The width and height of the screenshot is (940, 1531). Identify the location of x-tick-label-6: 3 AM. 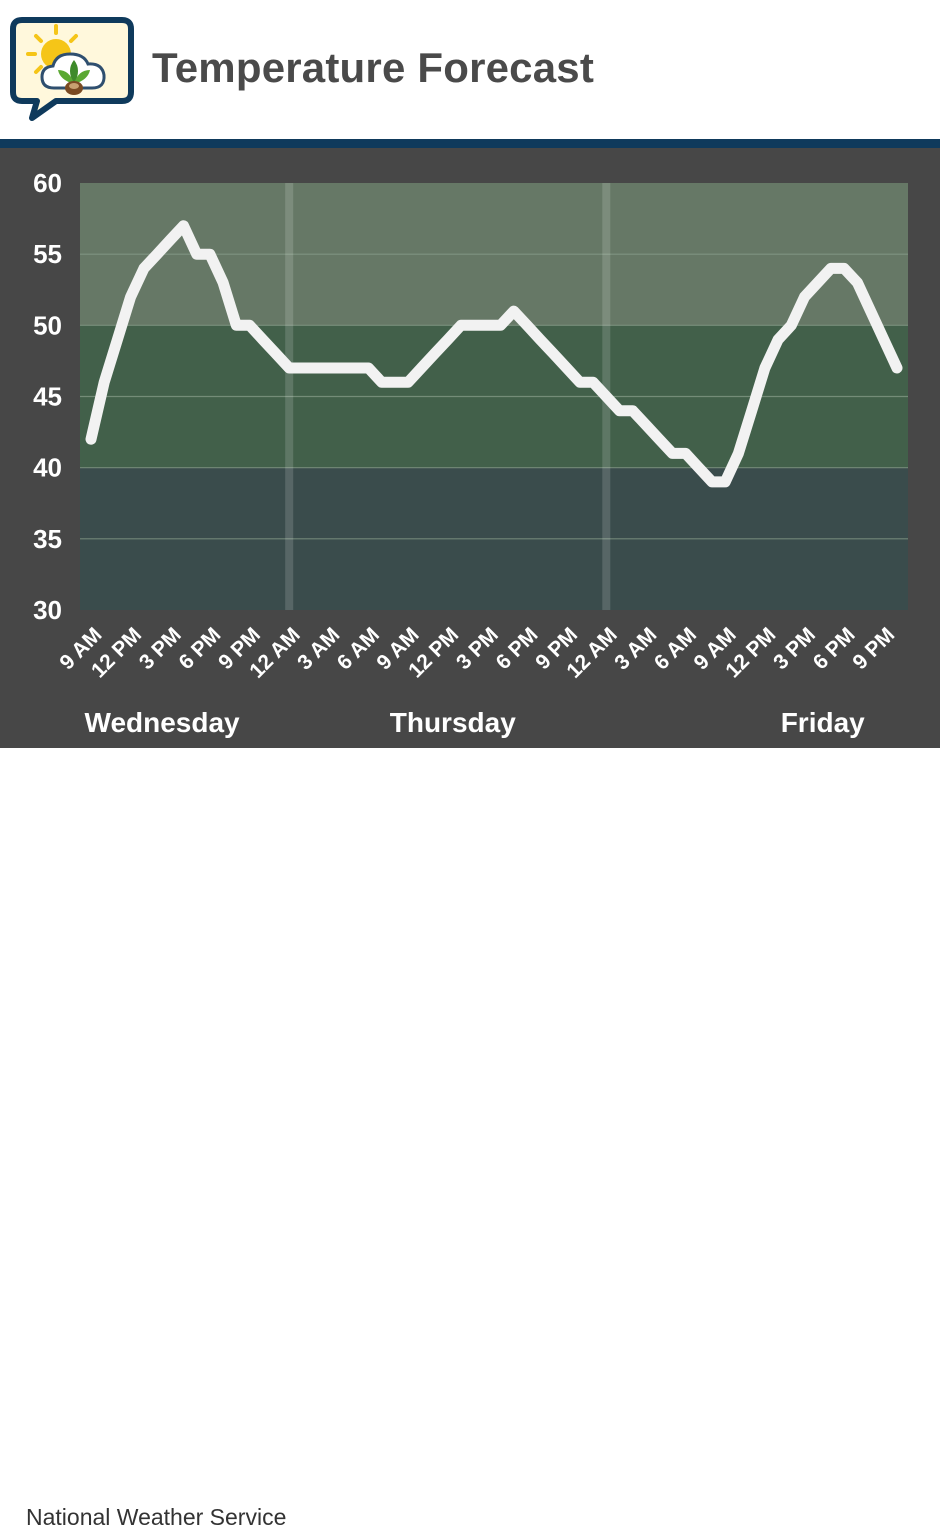
(318, 648).